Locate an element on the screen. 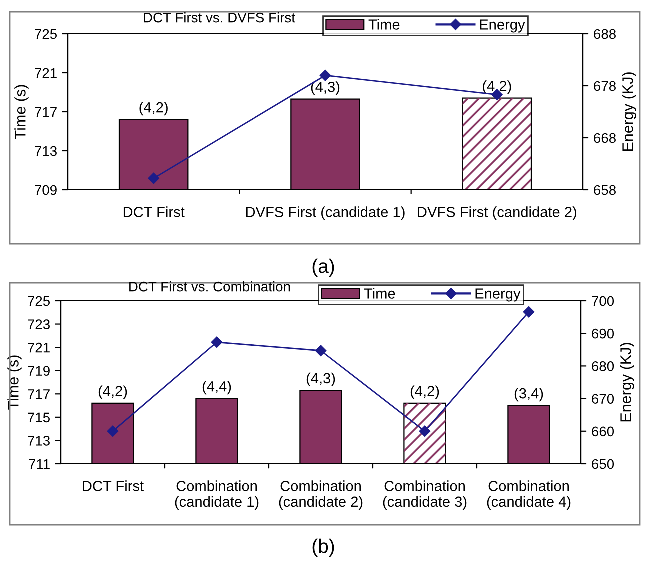  text: (b) is located at coordinates (323, 548).